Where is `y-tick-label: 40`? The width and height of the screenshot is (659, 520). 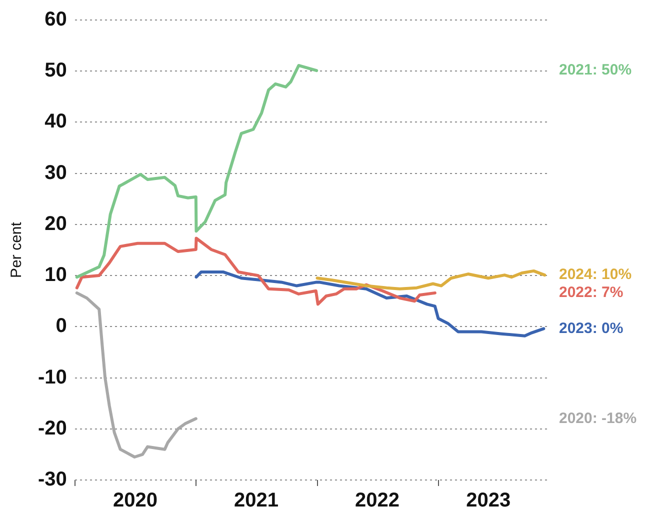 y-tick-label: 40 is located at coordinates (55, 121).